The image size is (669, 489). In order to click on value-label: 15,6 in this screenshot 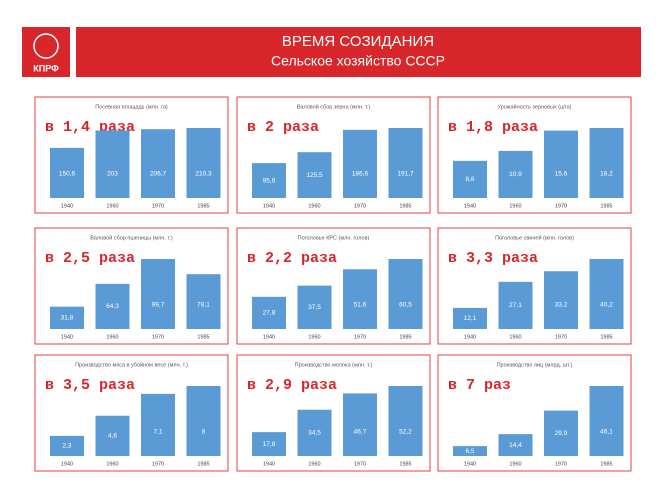, I will do `click(561, 174)`.